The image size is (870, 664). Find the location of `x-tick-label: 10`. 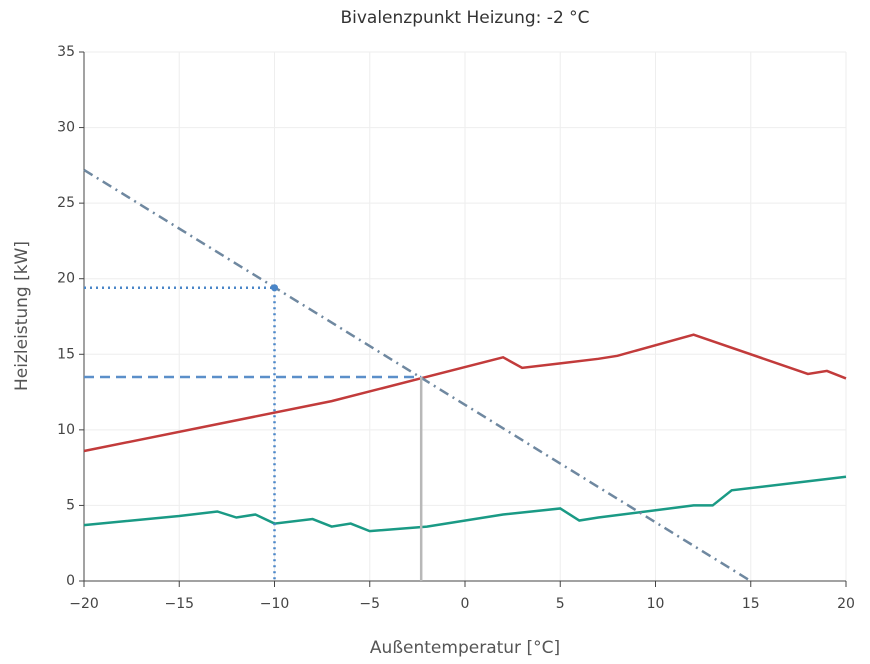

x-tick-label: 10 is located at coordinates (656, 604).